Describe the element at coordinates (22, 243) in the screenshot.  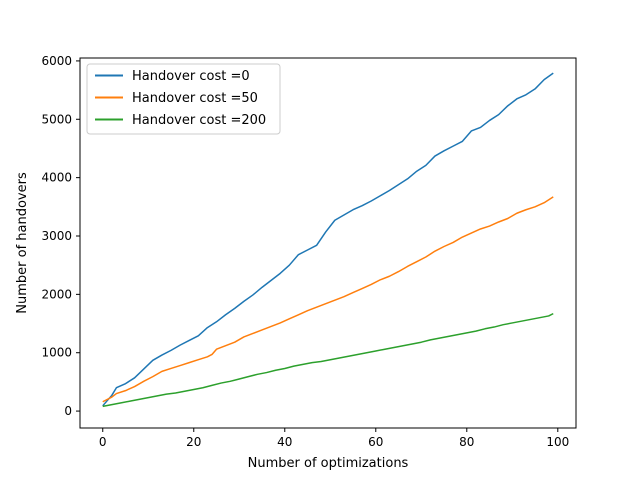
I see `y-axis-label: Number of handovers` at that location.